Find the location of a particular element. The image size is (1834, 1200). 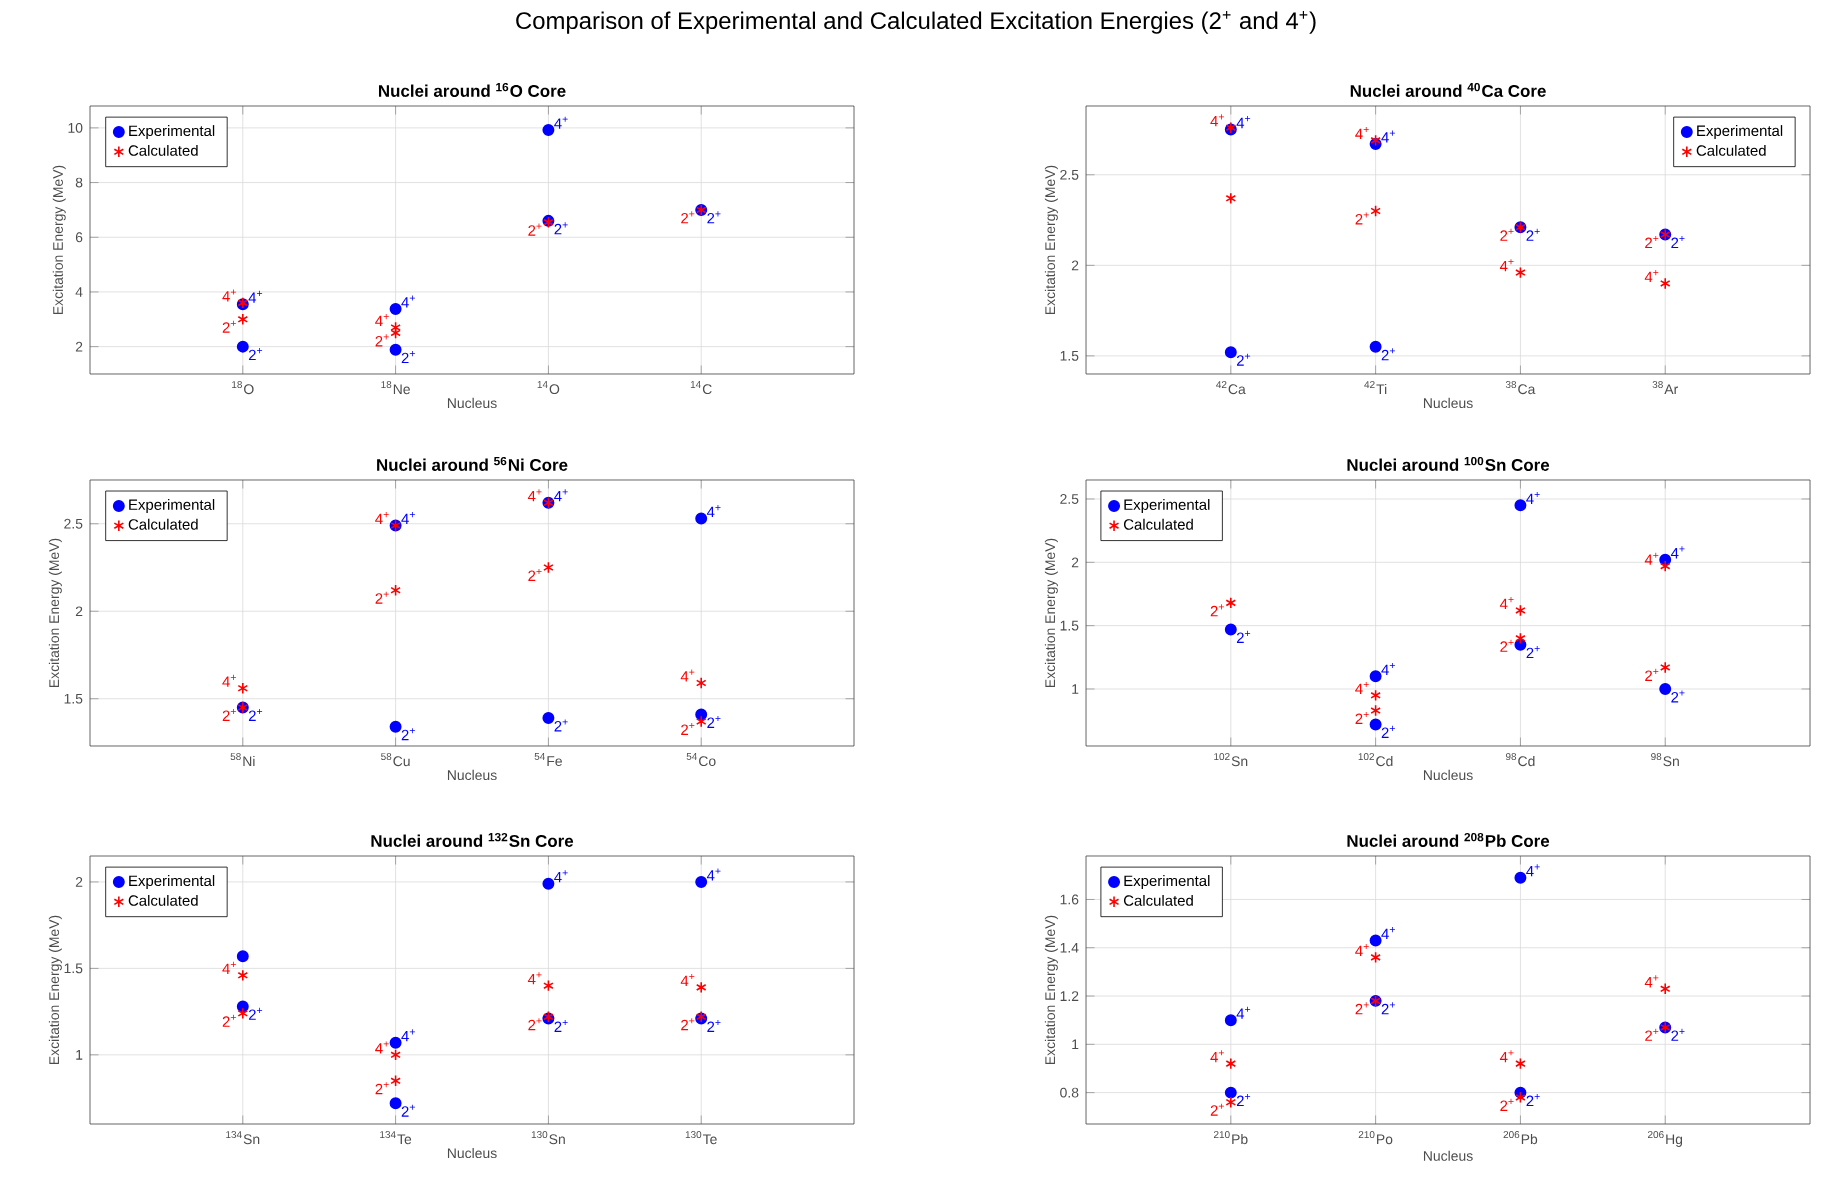

chart-title: Nuclei around $^{56}$Ni Core is located at coordinates (472, 463).